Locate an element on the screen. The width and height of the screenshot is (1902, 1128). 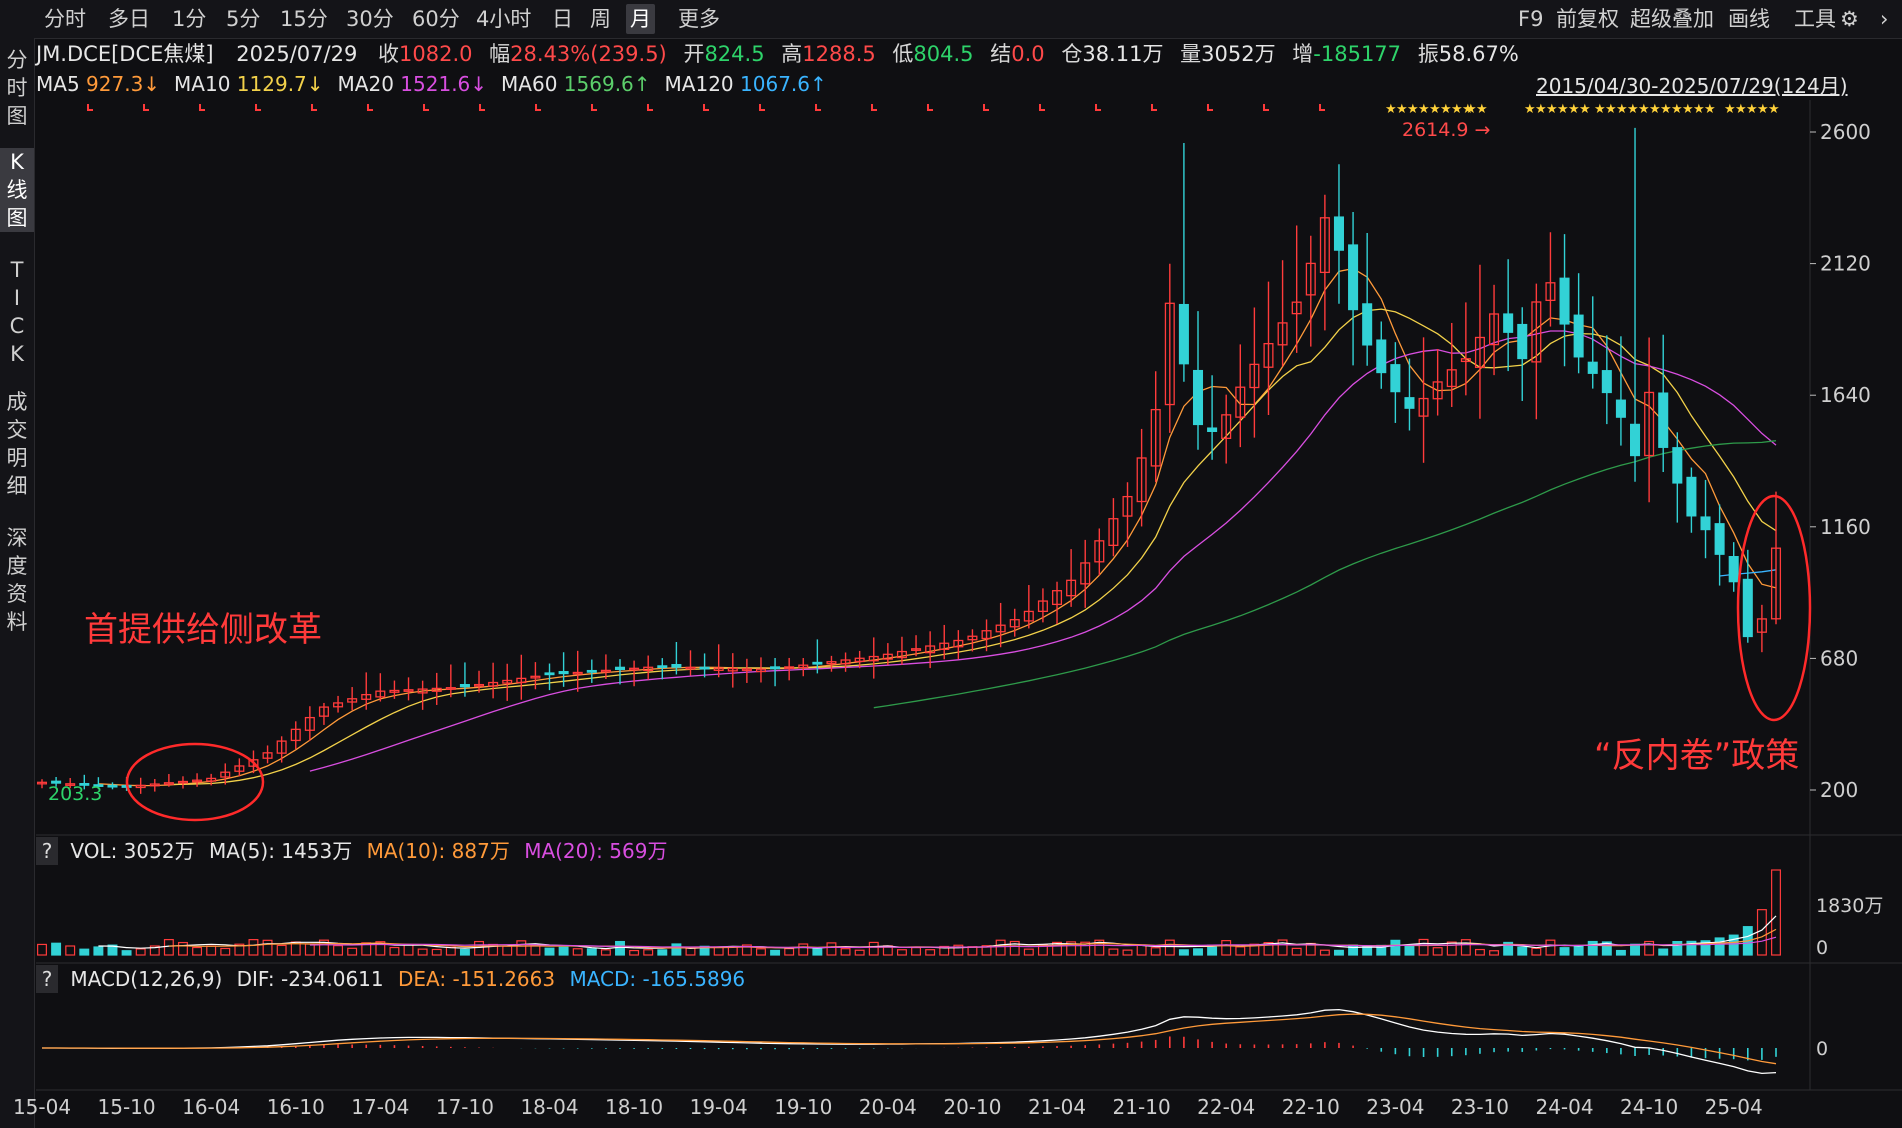
timeframe-10: 月 is located at coordinates (640, 19).